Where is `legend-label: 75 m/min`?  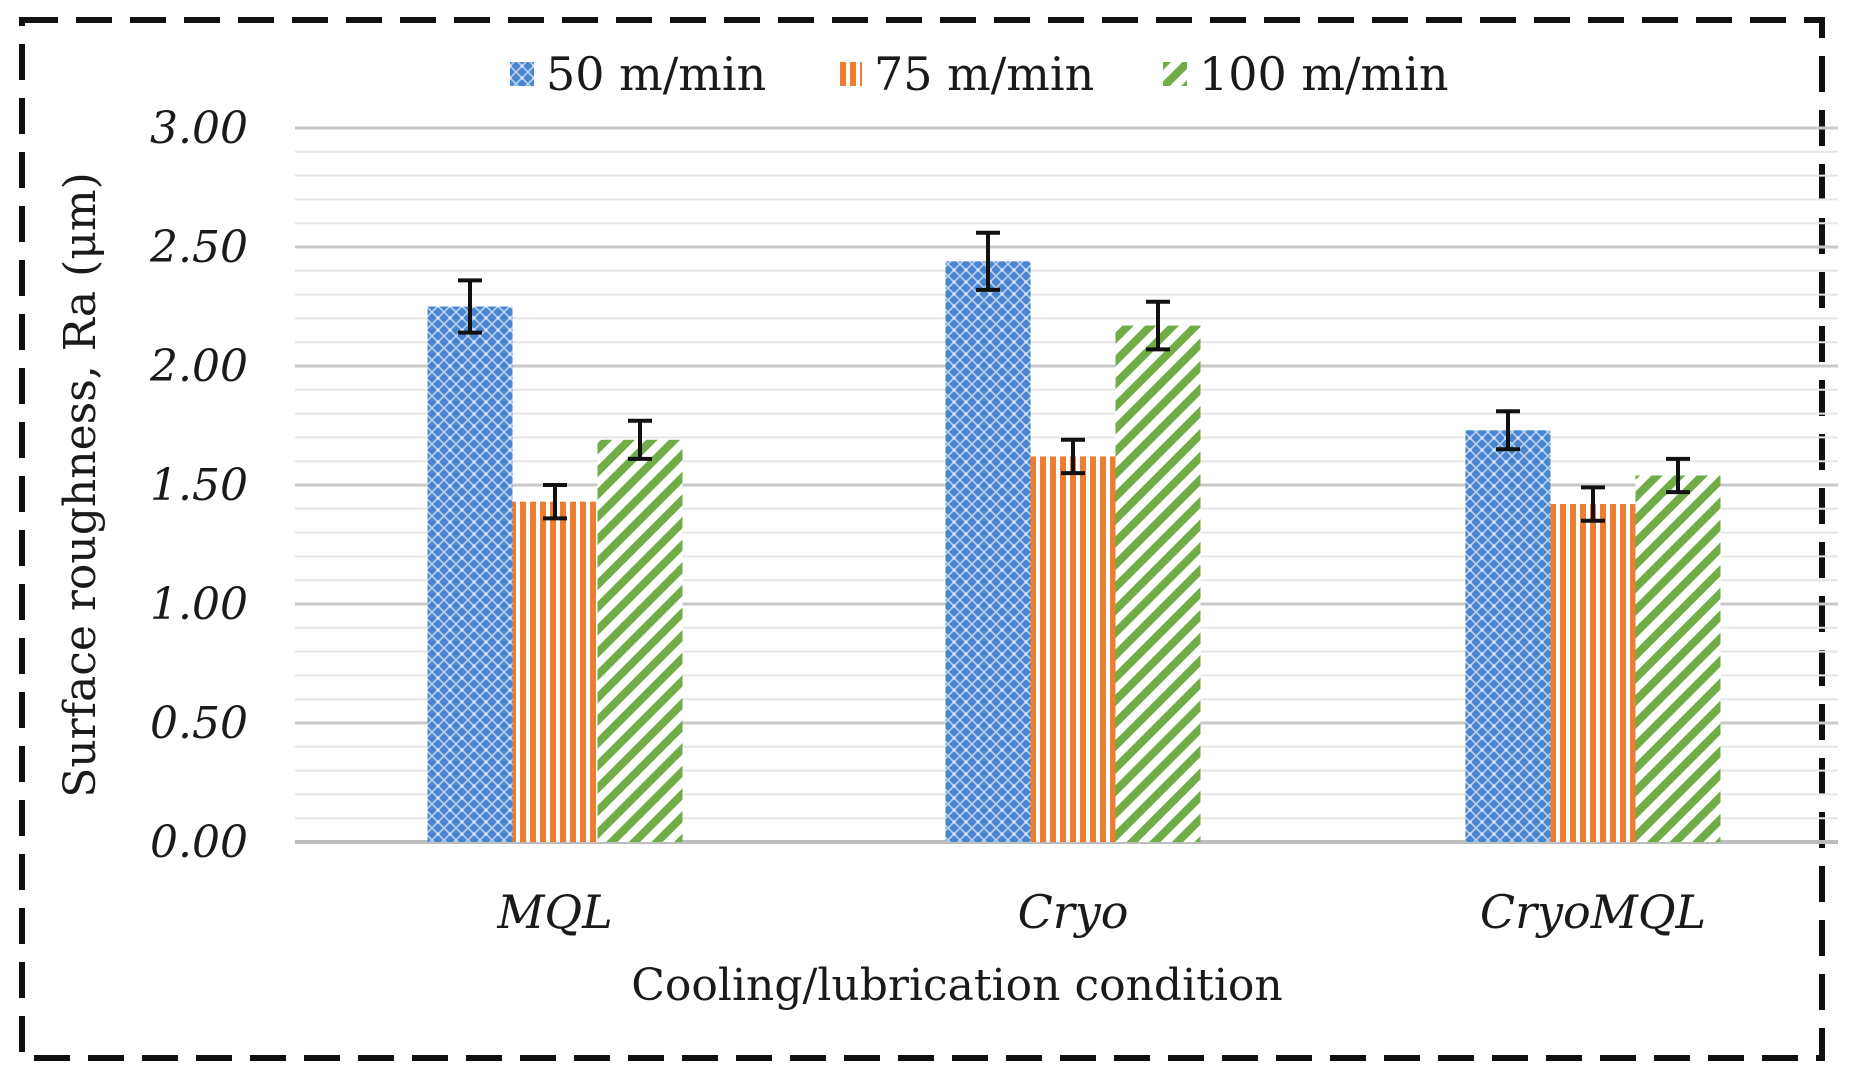 legend-label: 75 m/min is located at coordinates (984, 74).